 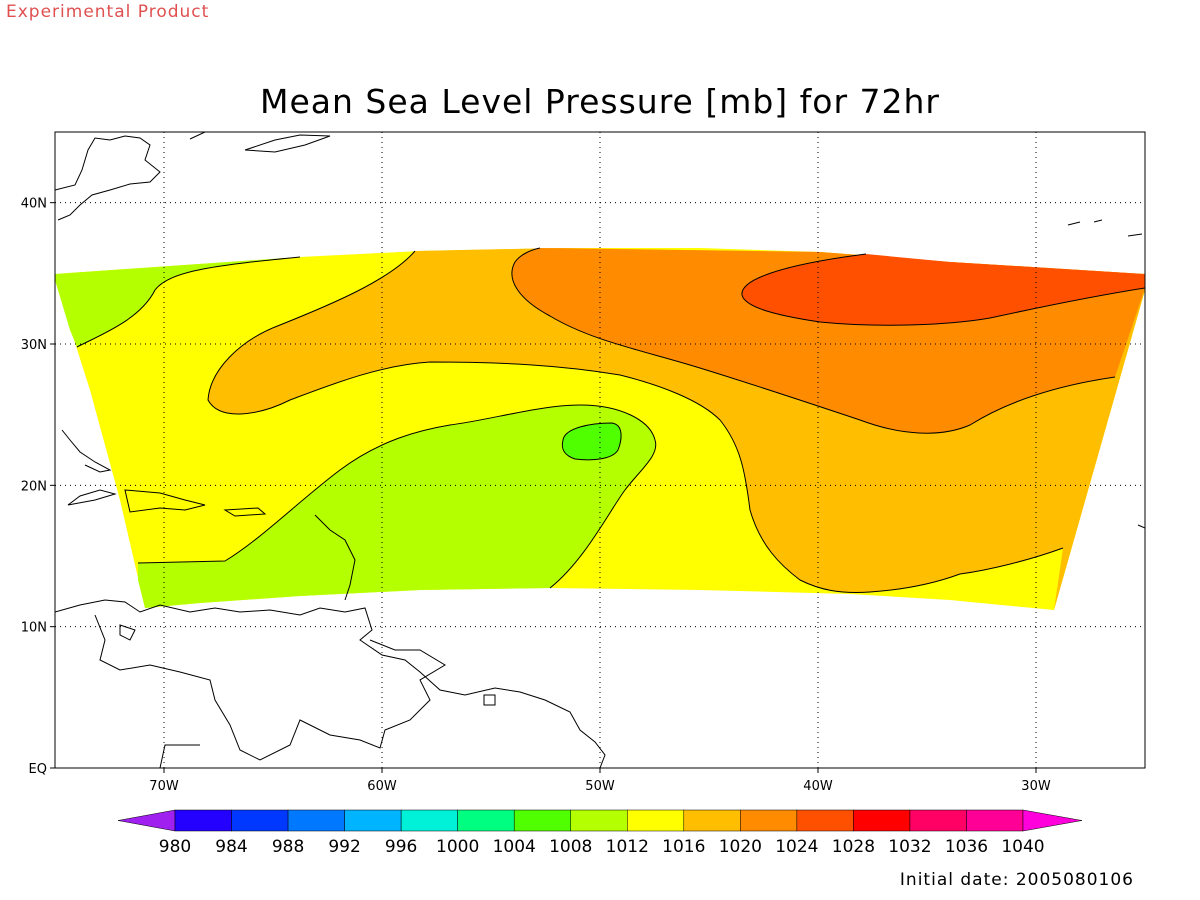 I want to click on chart-title: Mean Sea Level Pressure [mb] for 72hr, so click(x=600, y=101).